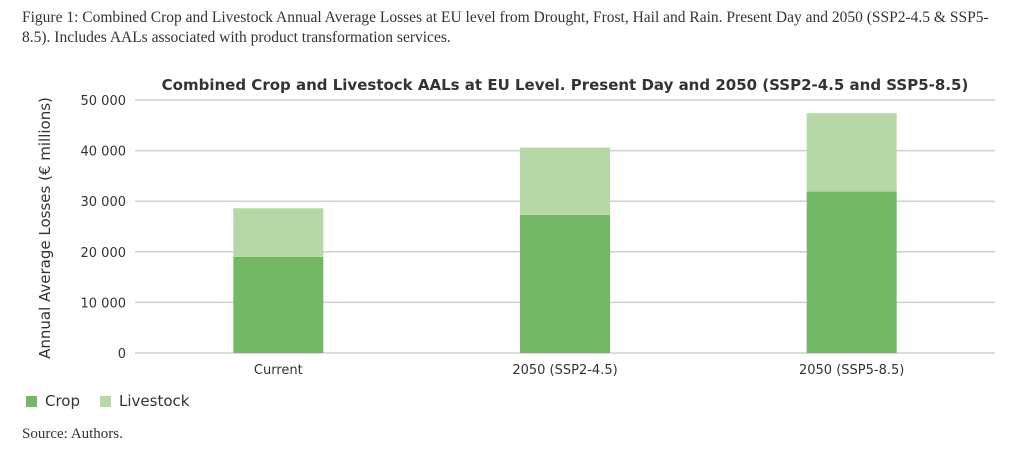 The height and width of the screenshot is (454, 1024). What do you see at coordinates (72, 434) in the screenshot?
I see `source-note: Source: Authors.` at bounding box center [72, 434].